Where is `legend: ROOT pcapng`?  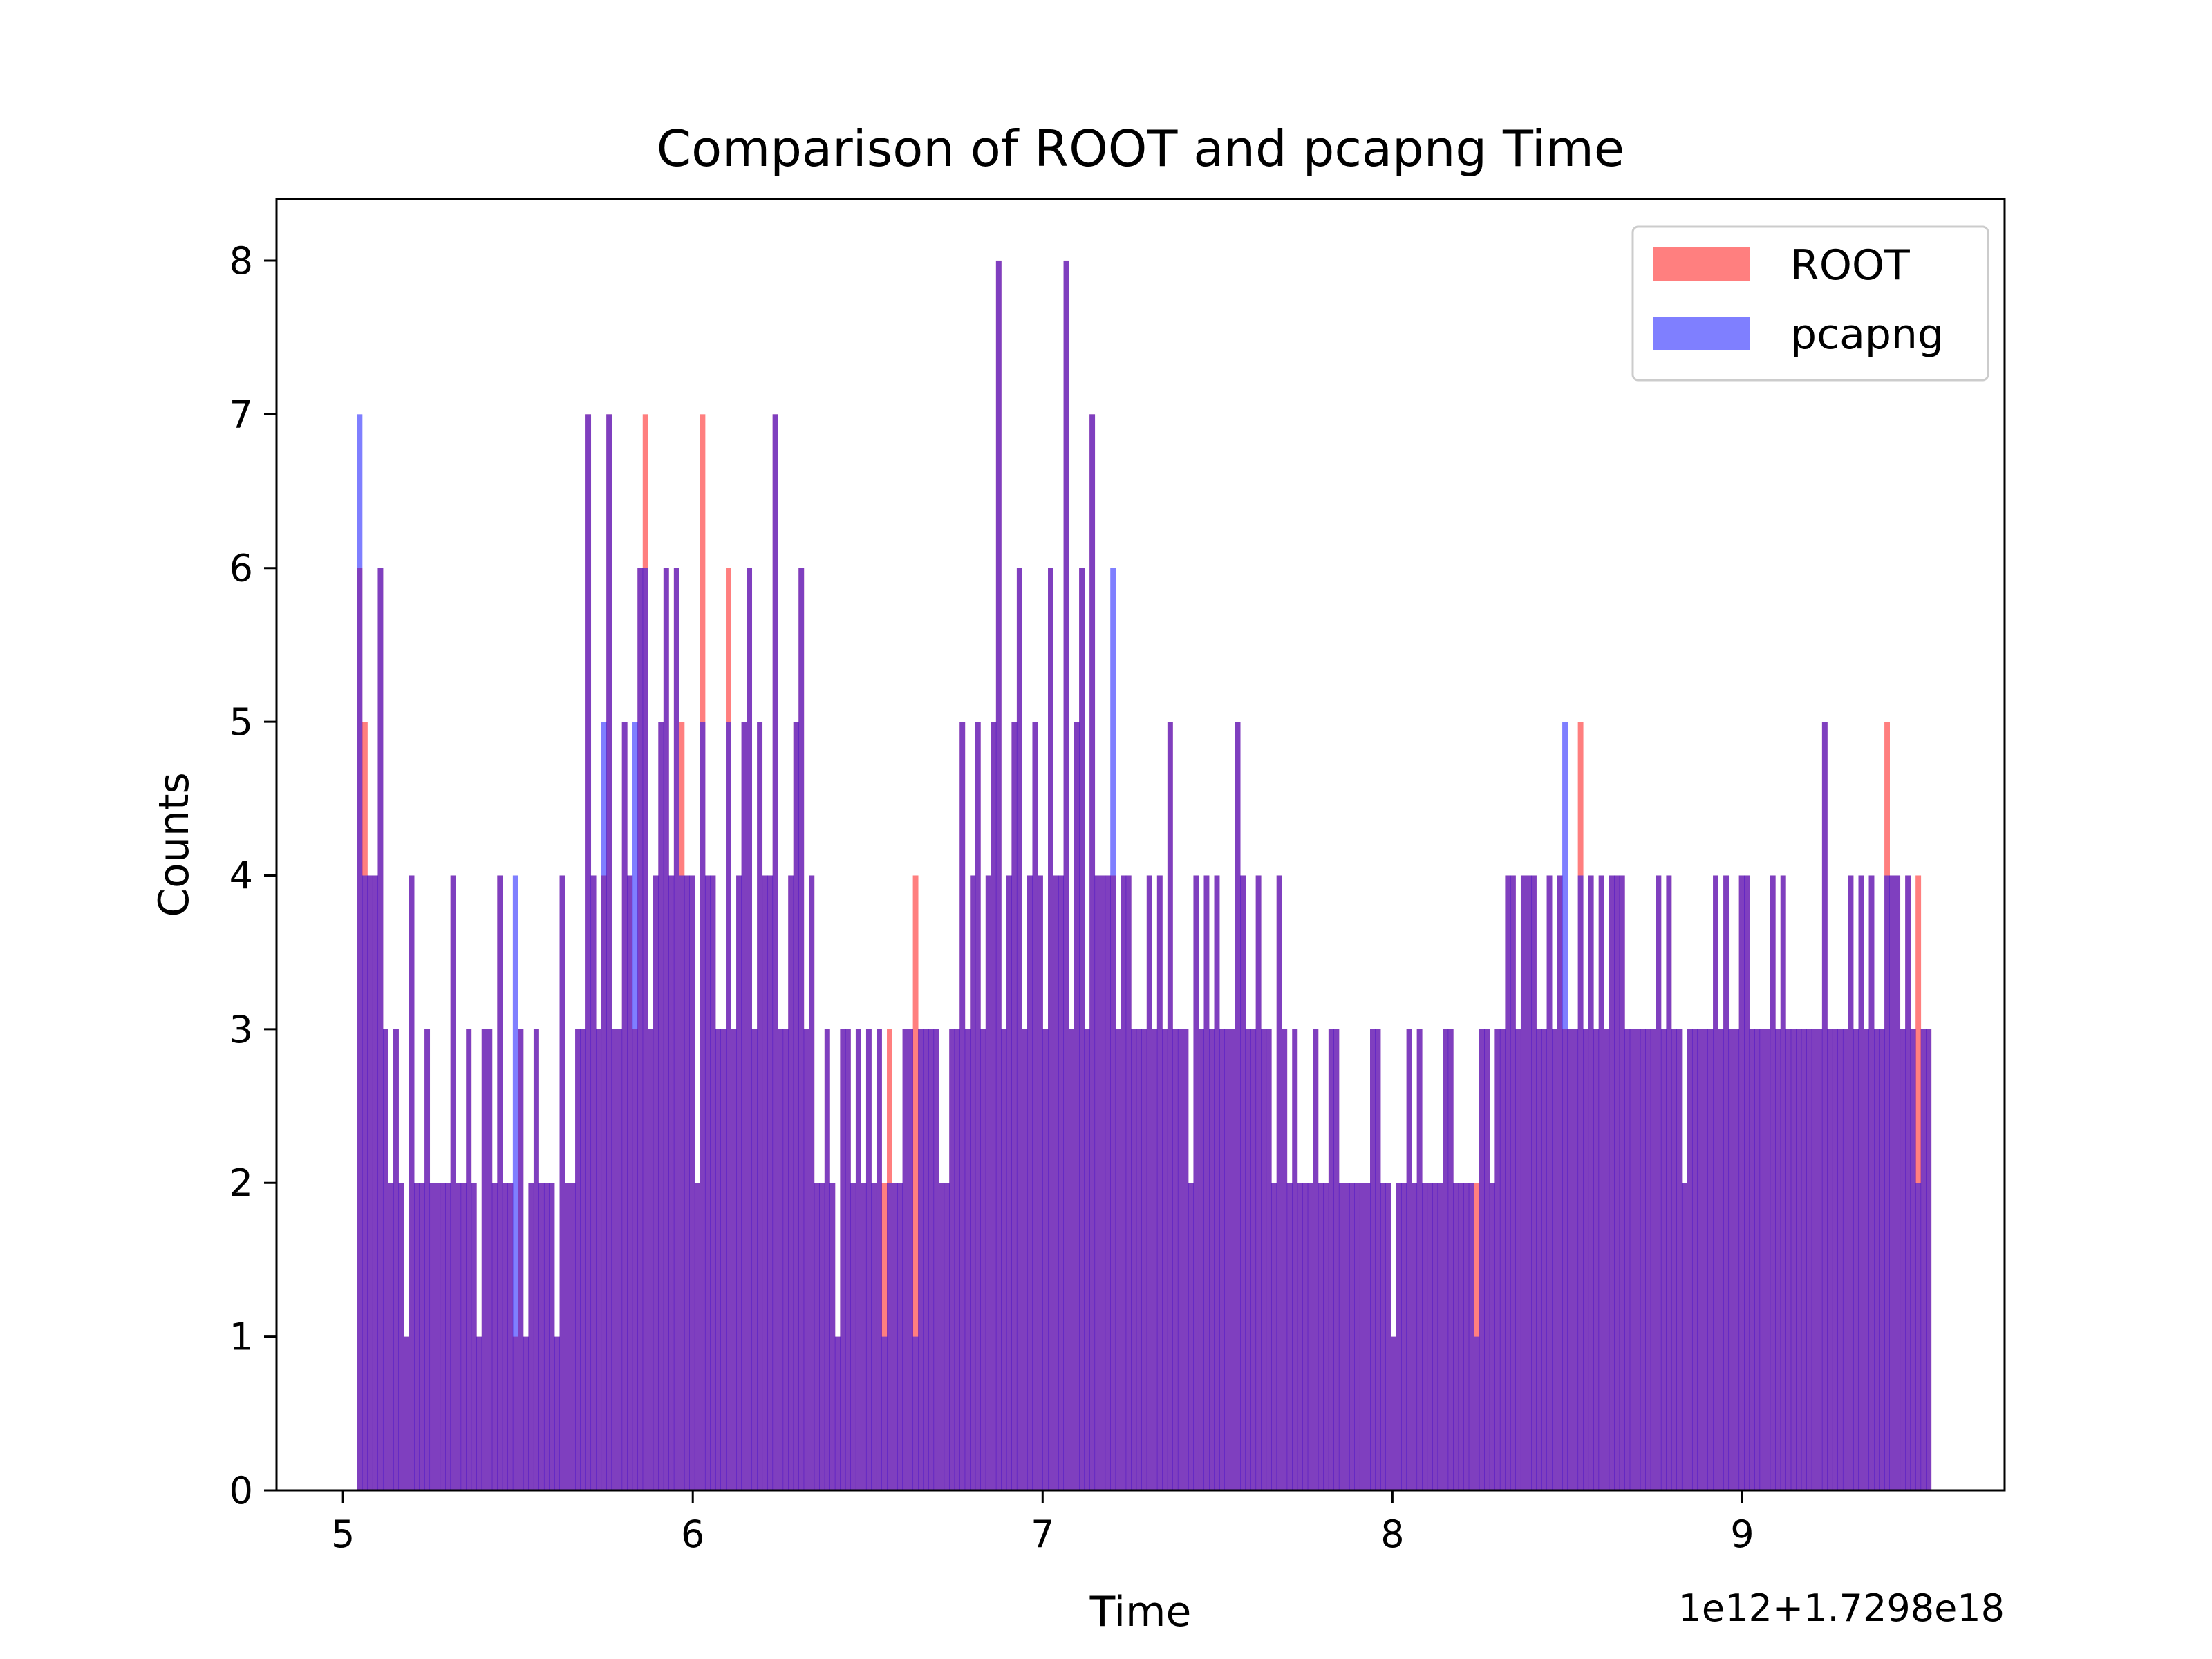 legend: ROOT pcapng is located at coordinates (1810, 303).